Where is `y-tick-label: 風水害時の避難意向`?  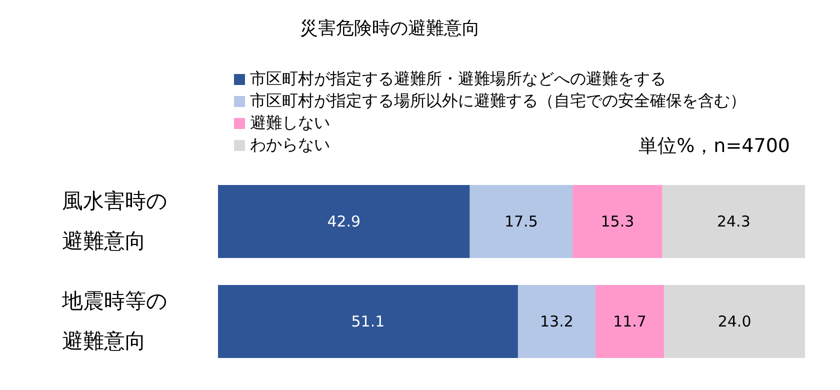 y-tick-label: 風水害時の避難意向 is located at coordinates (115, 221).